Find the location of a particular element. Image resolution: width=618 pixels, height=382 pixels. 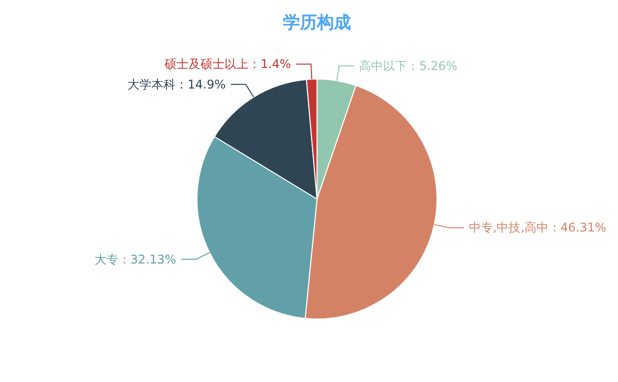

chart-title: 学历构成 is located at coordinates (317, 23).